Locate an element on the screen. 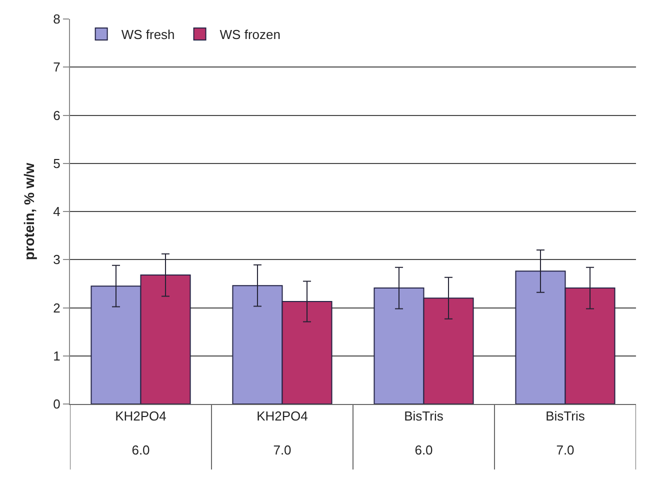 This screenshot has width=656, height=484. y-tick-label: 0 is located at coordinates (56, 404).